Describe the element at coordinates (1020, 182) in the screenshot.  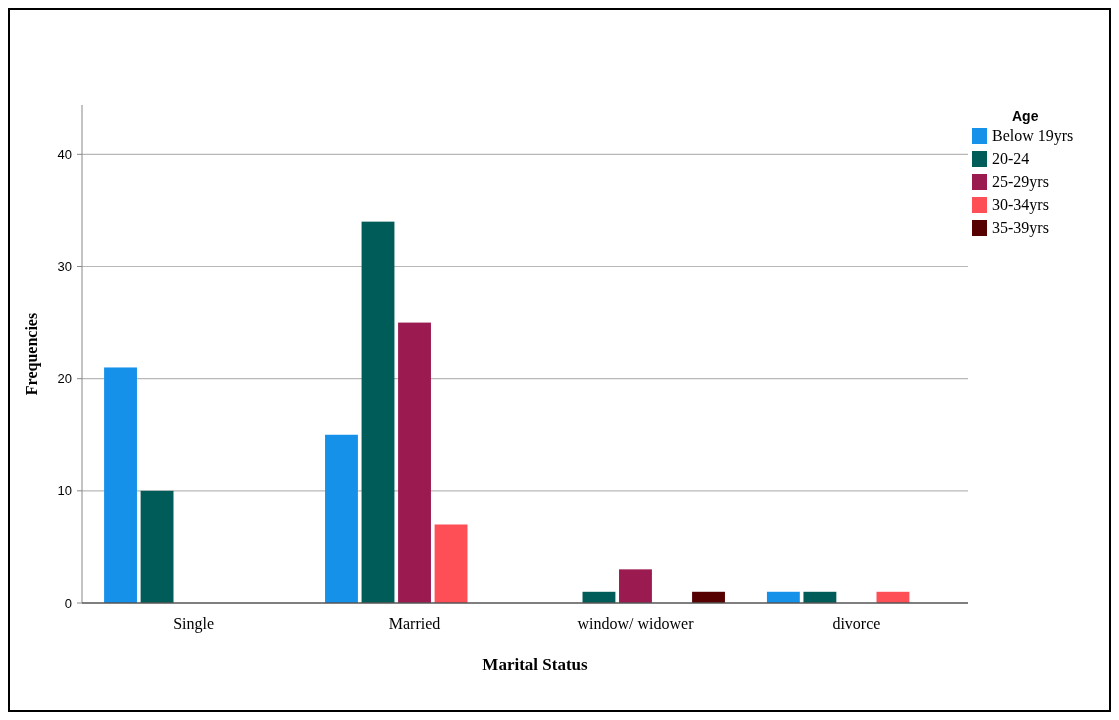
I see `legend-label: 25-29yrs` at that location.